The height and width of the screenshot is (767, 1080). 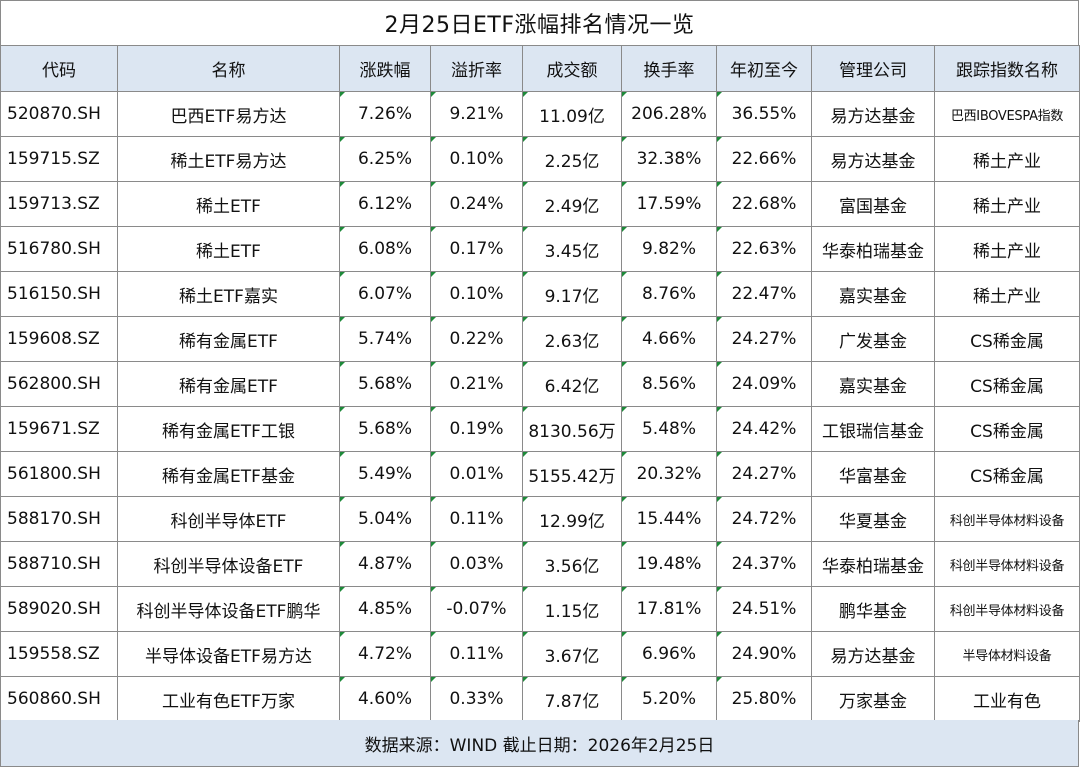 What do you see at coordinates (59, 564) in the screenshot?
I see `cell-code: 588710.SH` at bounding box center [59, 564].